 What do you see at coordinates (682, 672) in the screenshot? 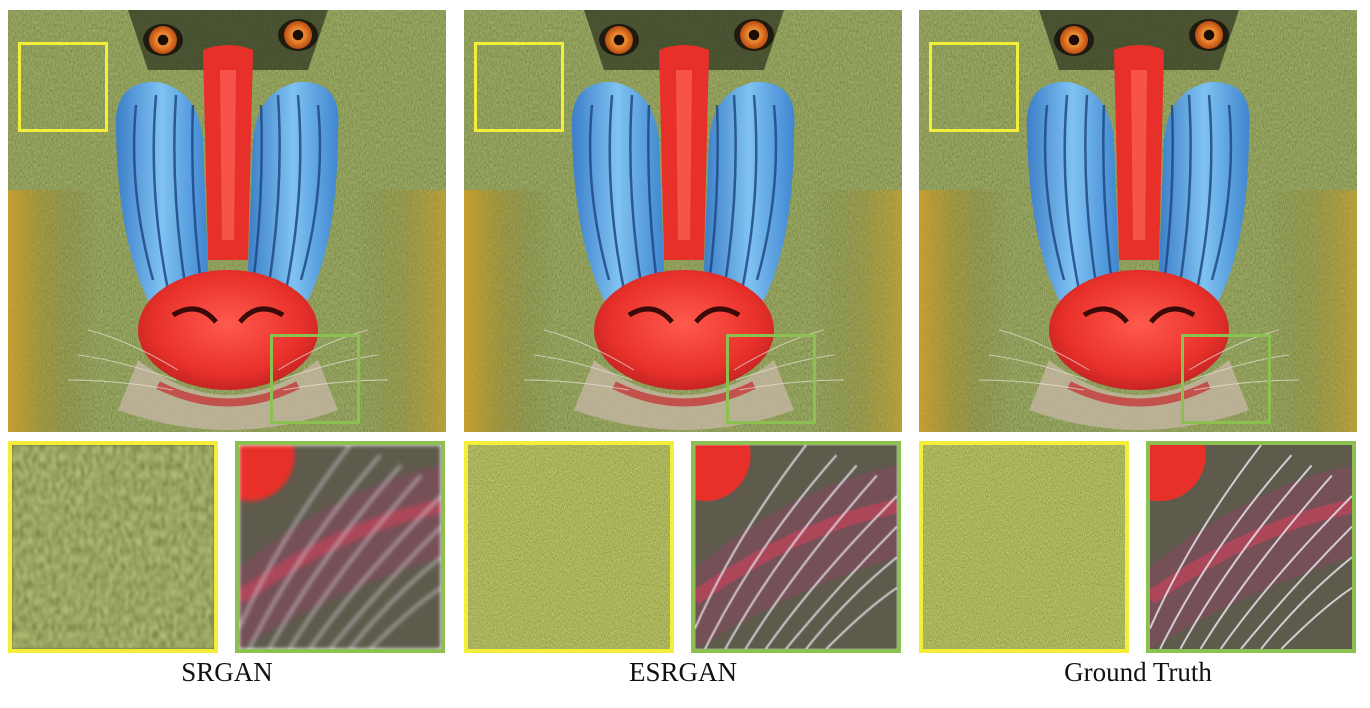
I see `panel-caption: ESRGAN` at bounding box center [682, 672].